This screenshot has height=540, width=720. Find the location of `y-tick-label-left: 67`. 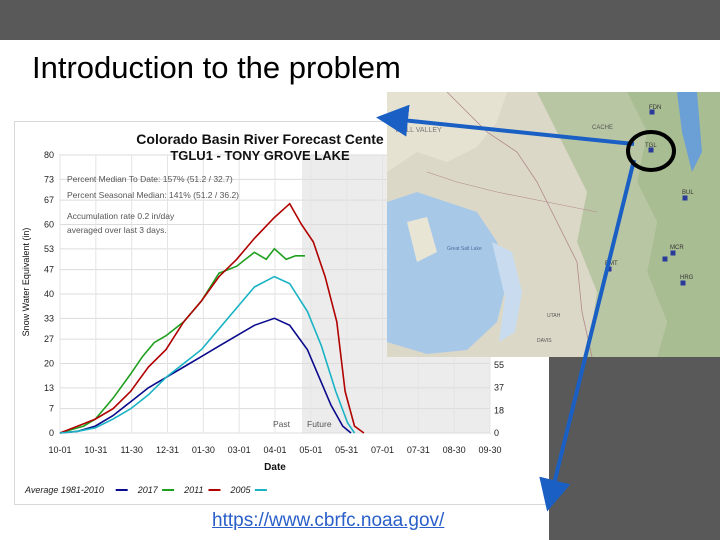

y-tick-label-left: 67 is located at coordinates (49, 200).